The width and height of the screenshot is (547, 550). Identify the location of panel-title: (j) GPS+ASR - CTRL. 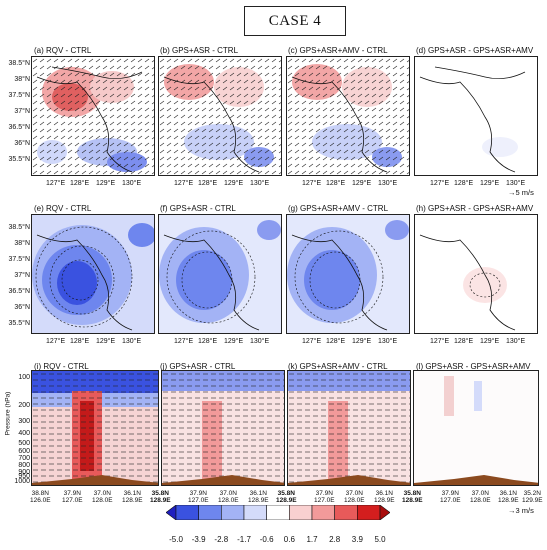
(198, 366).